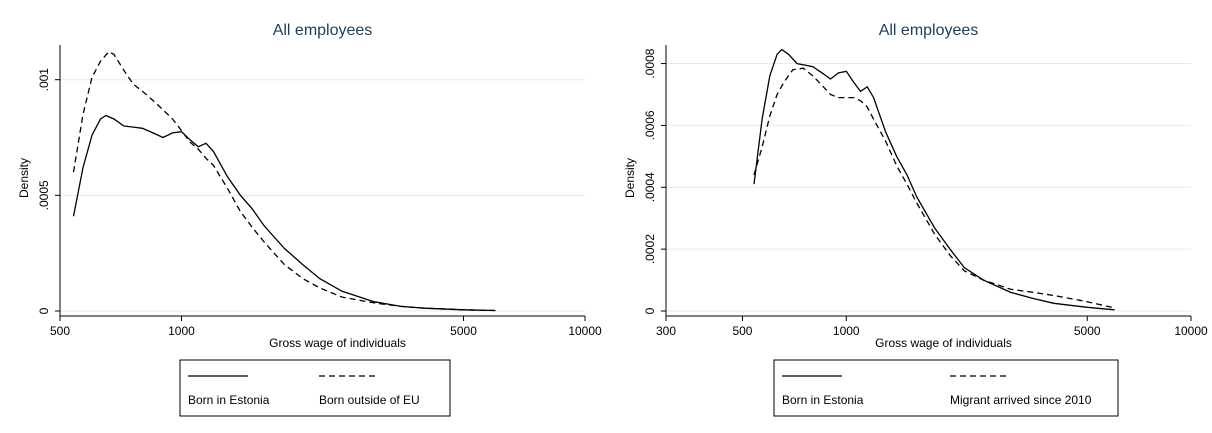 The image size is (1212, 433). Describe the element at coordinates (44, 195) in the screenshot. I see `y-tick-label: .0005` at that location.